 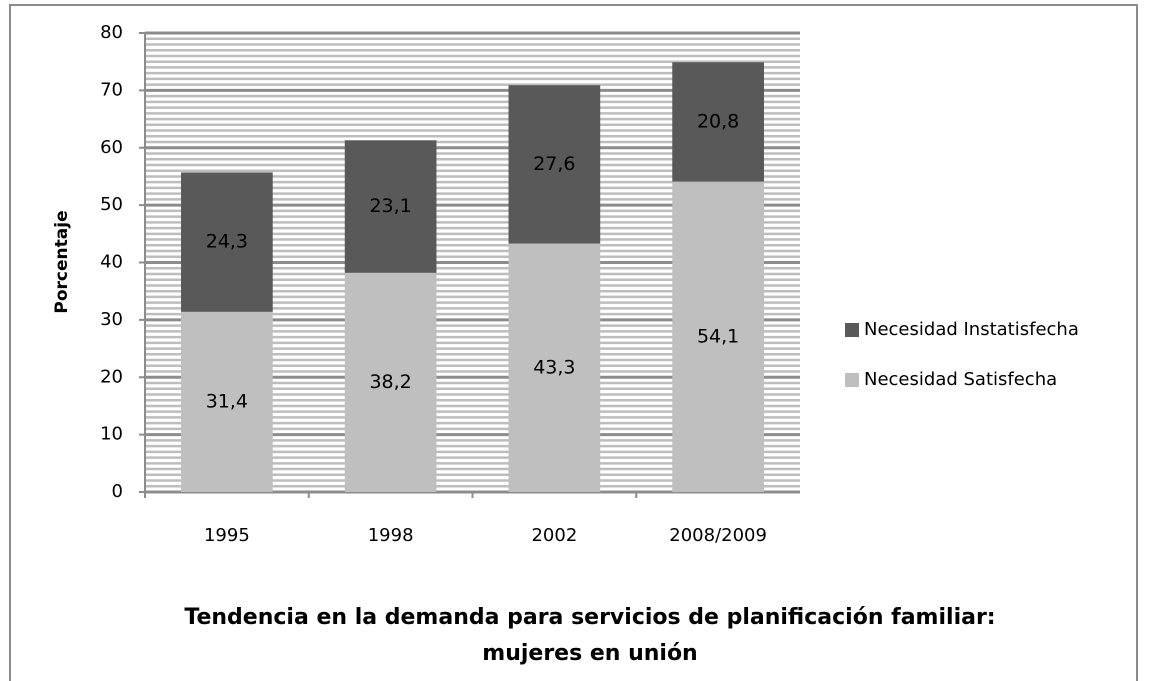 I want to click on legend-label: Necesidad Instatisfecha, so click(x=971, y=329).